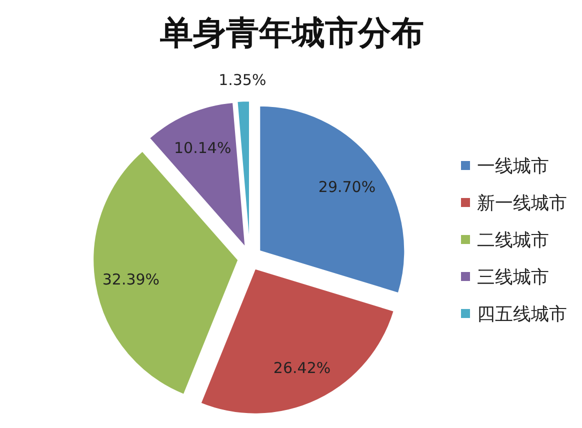  Describe the element at coordinates (513, 240) in the screenshot. I see `legend-label: 二线城市` at that location.